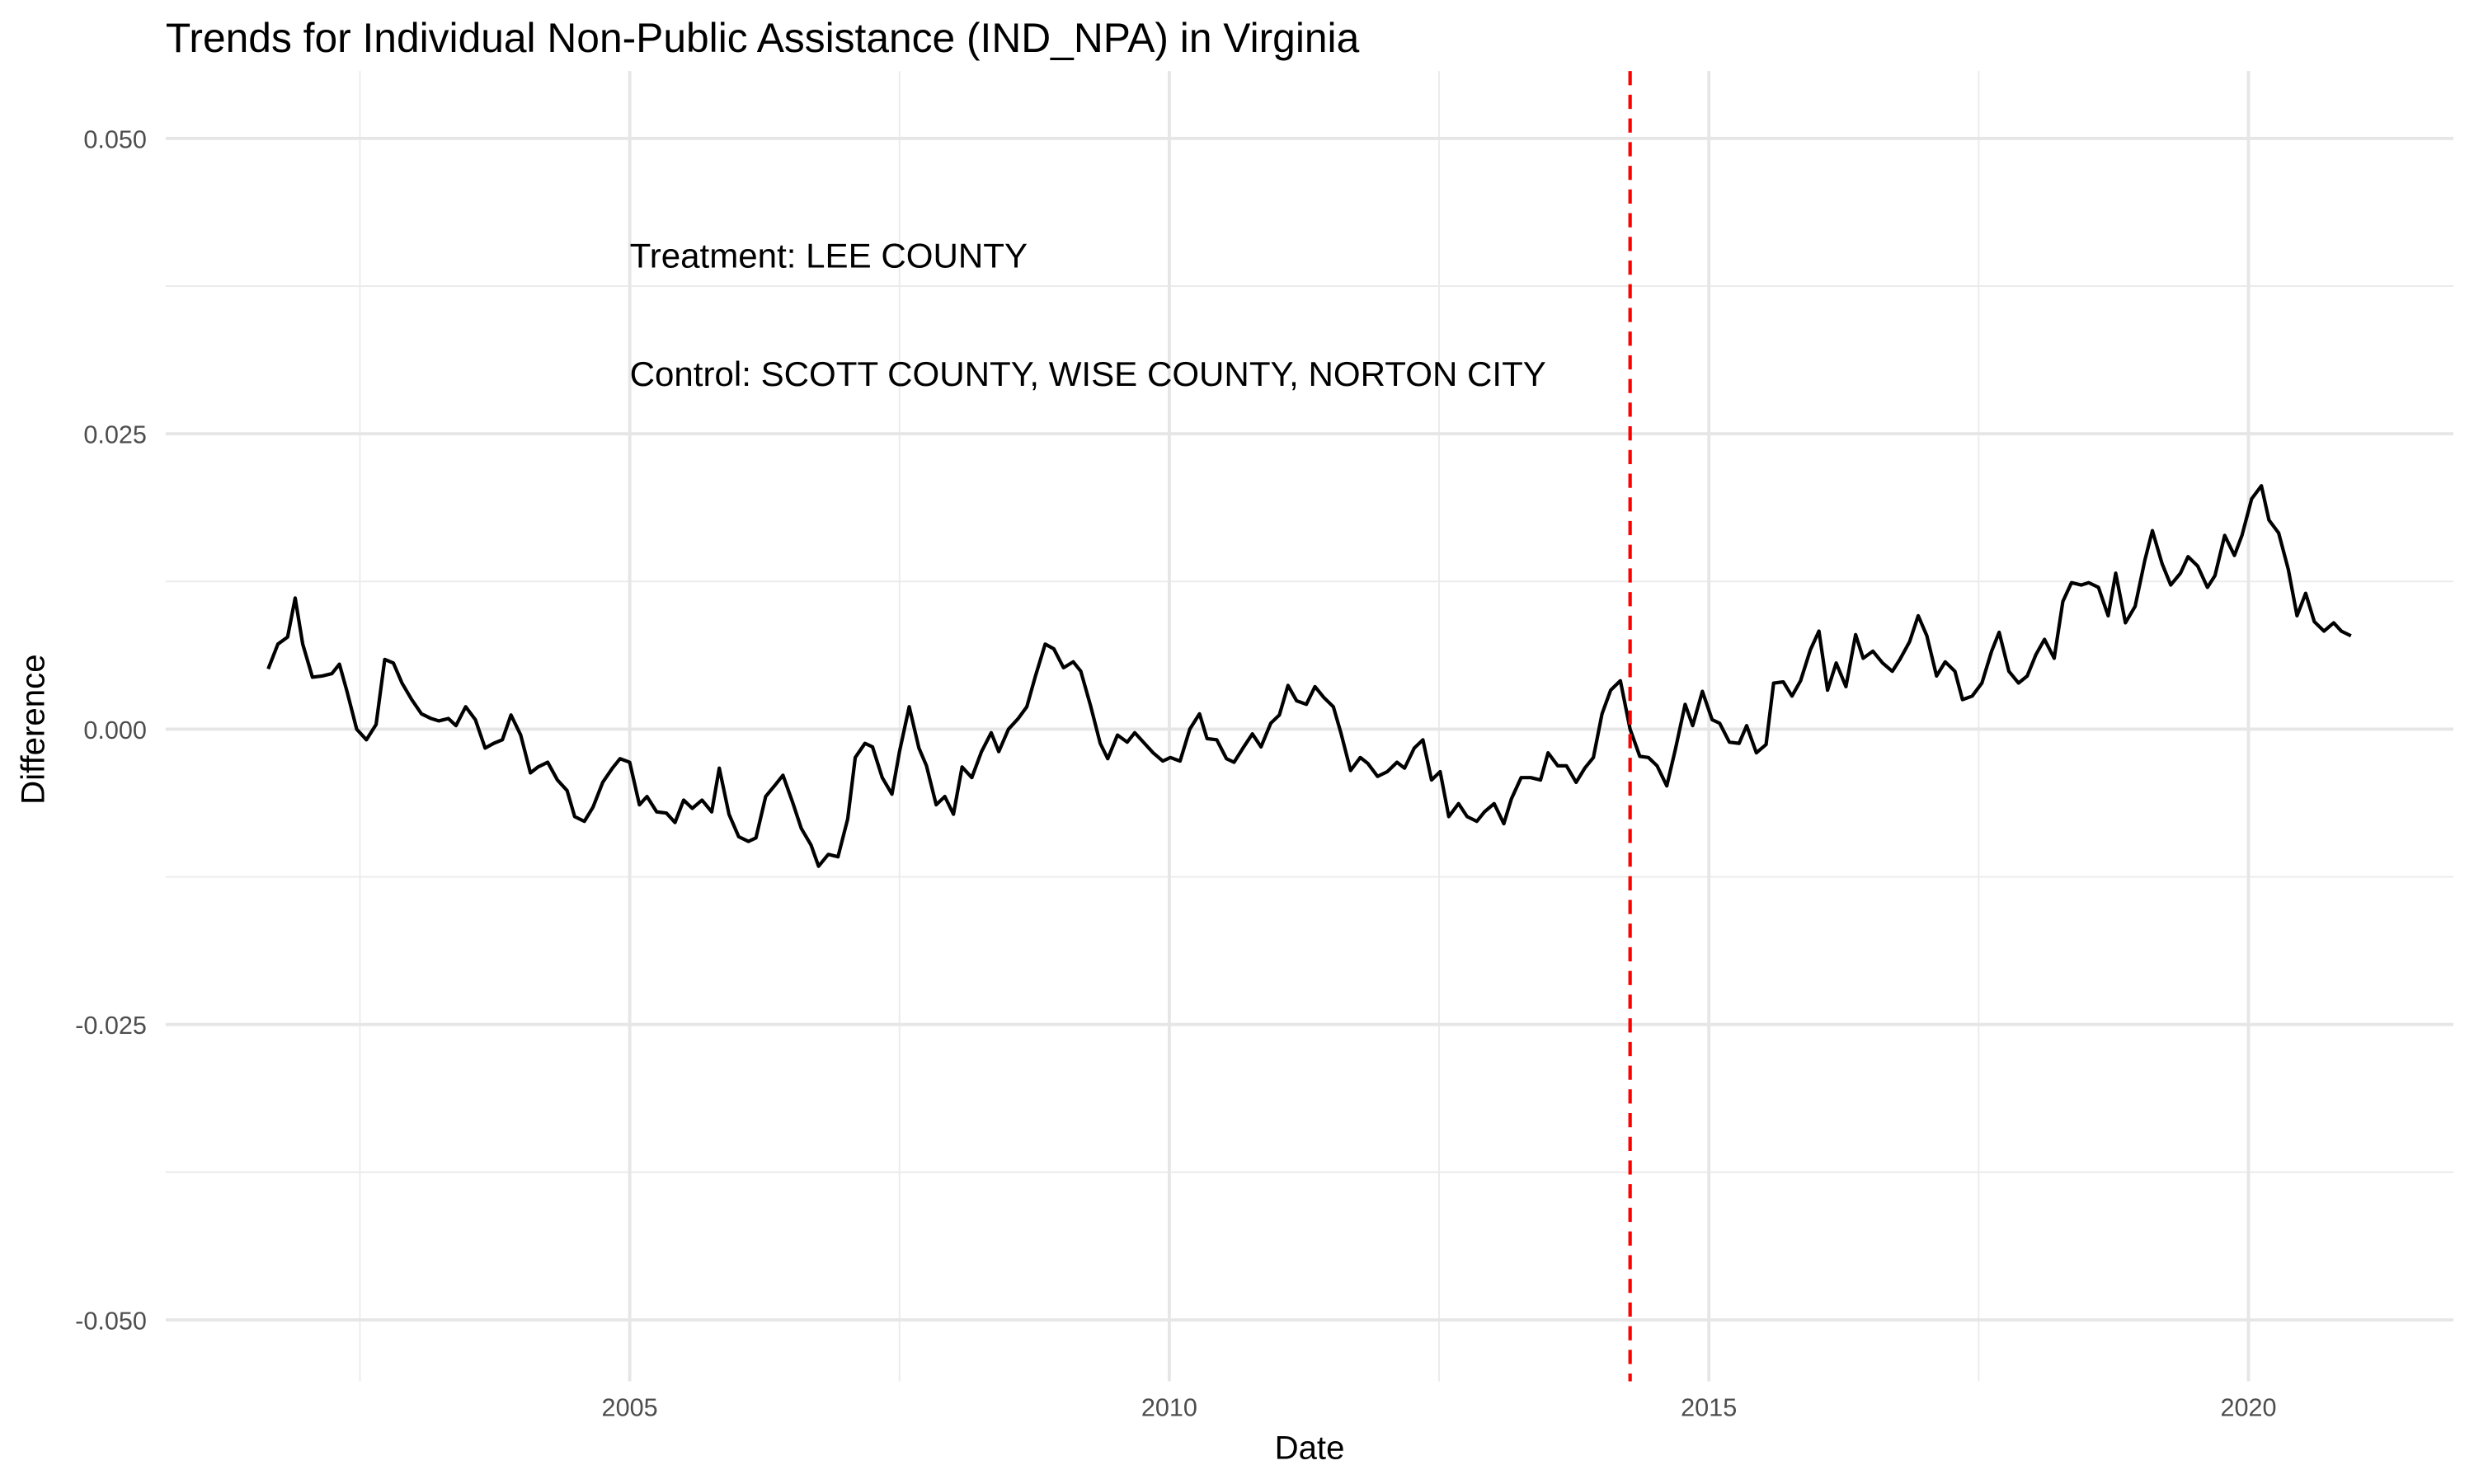 This screenshot has width=2474, height=1484. Describe the element at coordinates (115, 435) in the screenshot. I see `y-tick-label: 0.025` at that location.